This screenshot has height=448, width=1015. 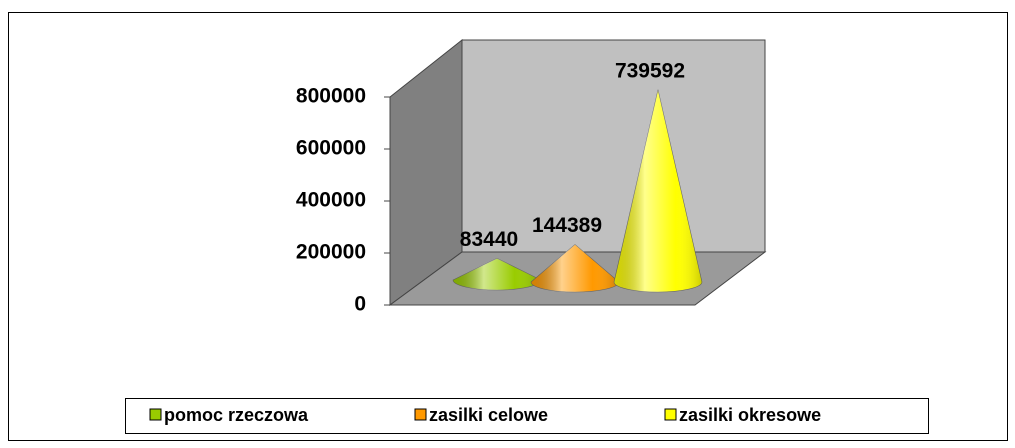 I want to click on legend-label: zasilki okresowe, so click(x=750, y=415).